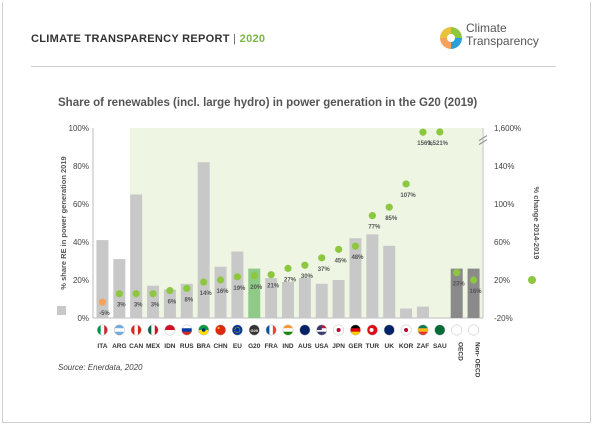  I want to click on dot-label-ind: 27%, so click(290, 280).